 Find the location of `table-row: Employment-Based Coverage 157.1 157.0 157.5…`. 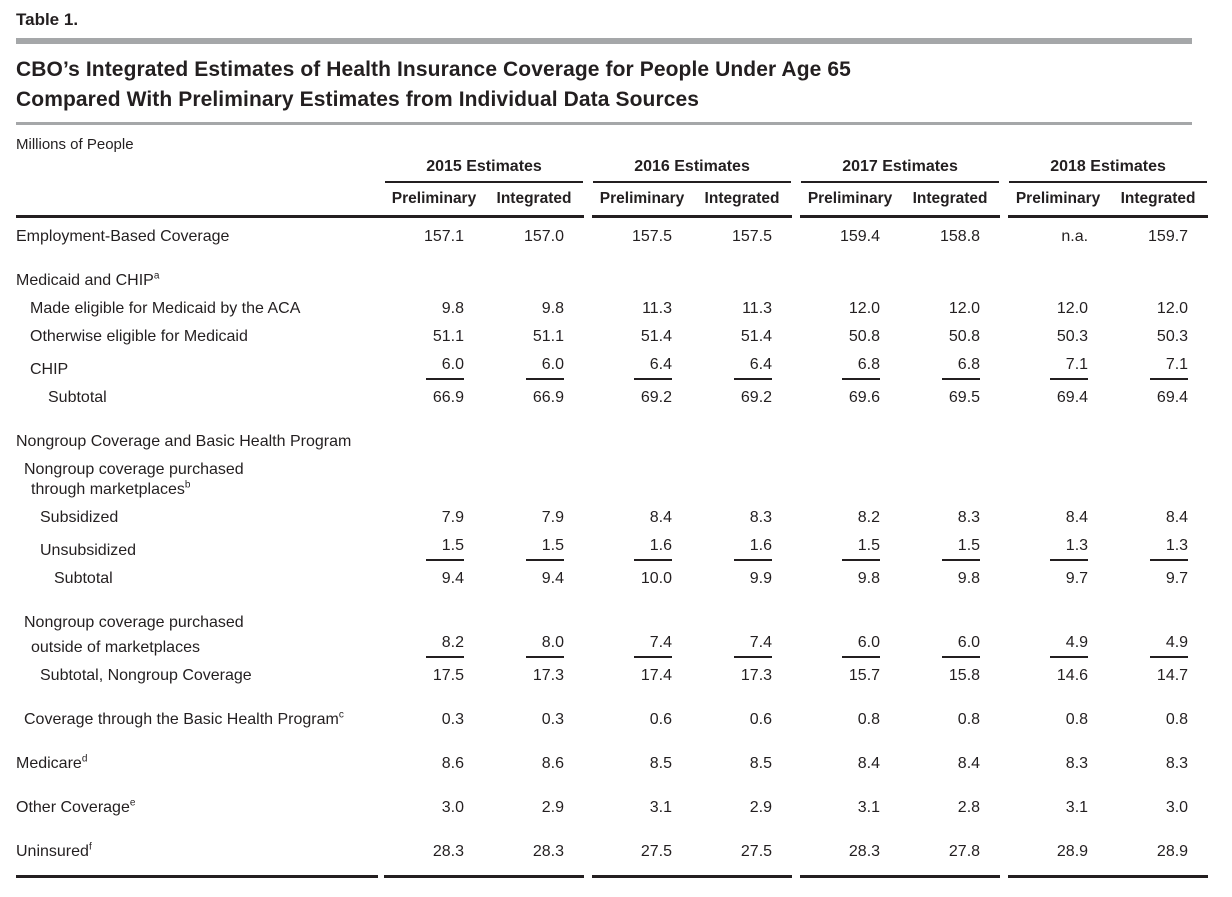

table-row: Employment-Based Coverage 157.1 157.0 157.5… is located at coordinates (612, 234).